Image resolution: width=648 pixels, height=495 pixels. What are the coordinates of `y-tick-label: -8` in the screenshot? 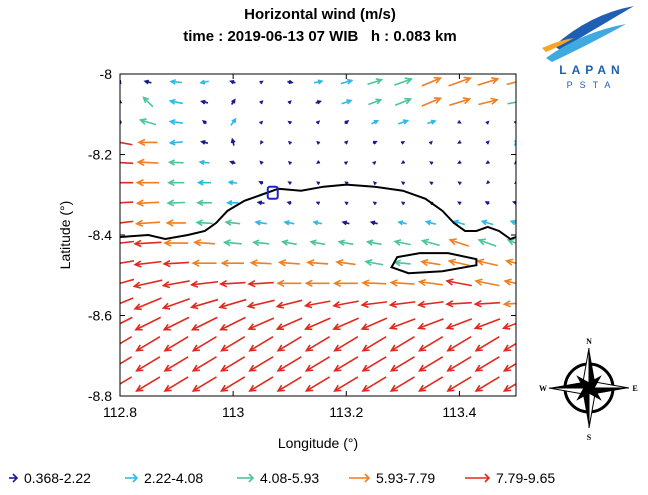 It's located at (106, 74).